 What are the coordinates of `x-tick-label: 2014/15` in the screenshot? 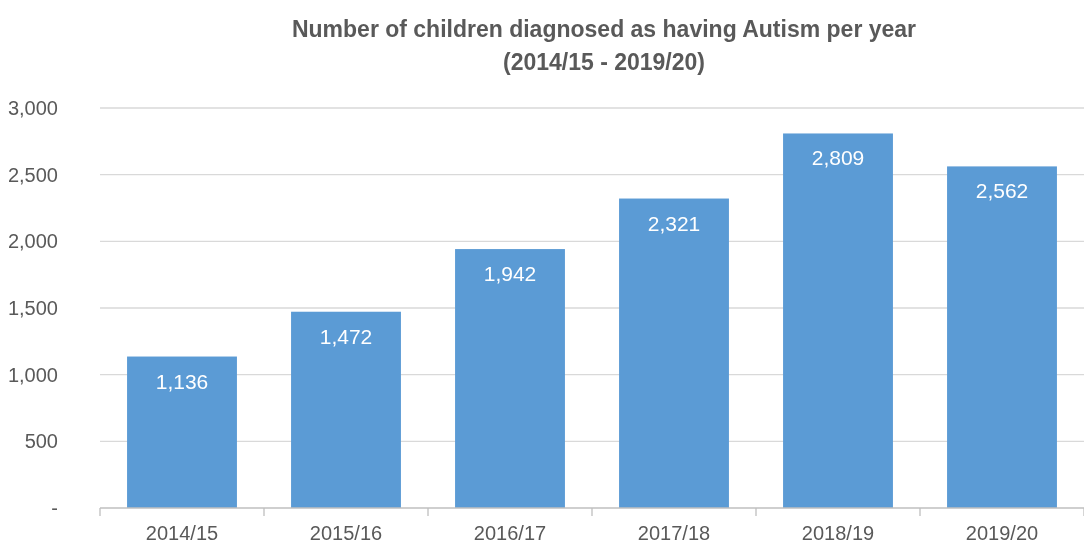 It's located at (182, 533).